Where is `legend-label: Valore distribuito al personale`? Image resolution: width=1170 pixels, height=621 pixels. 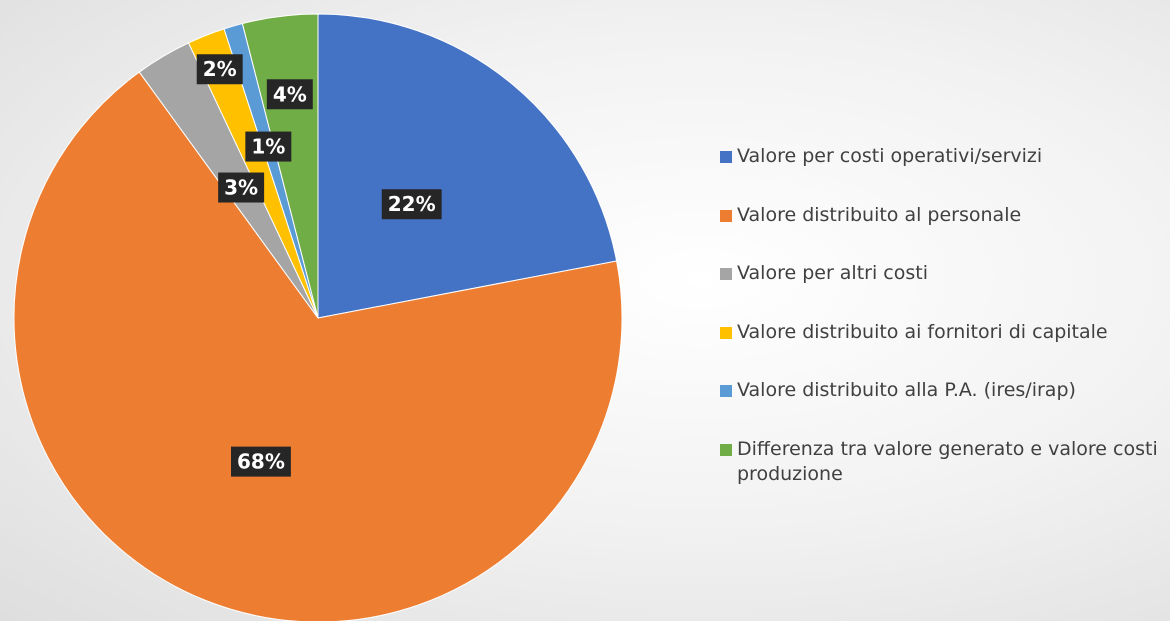
legend-label: Valore distribuito al personale is located at coordinates (879, 214).